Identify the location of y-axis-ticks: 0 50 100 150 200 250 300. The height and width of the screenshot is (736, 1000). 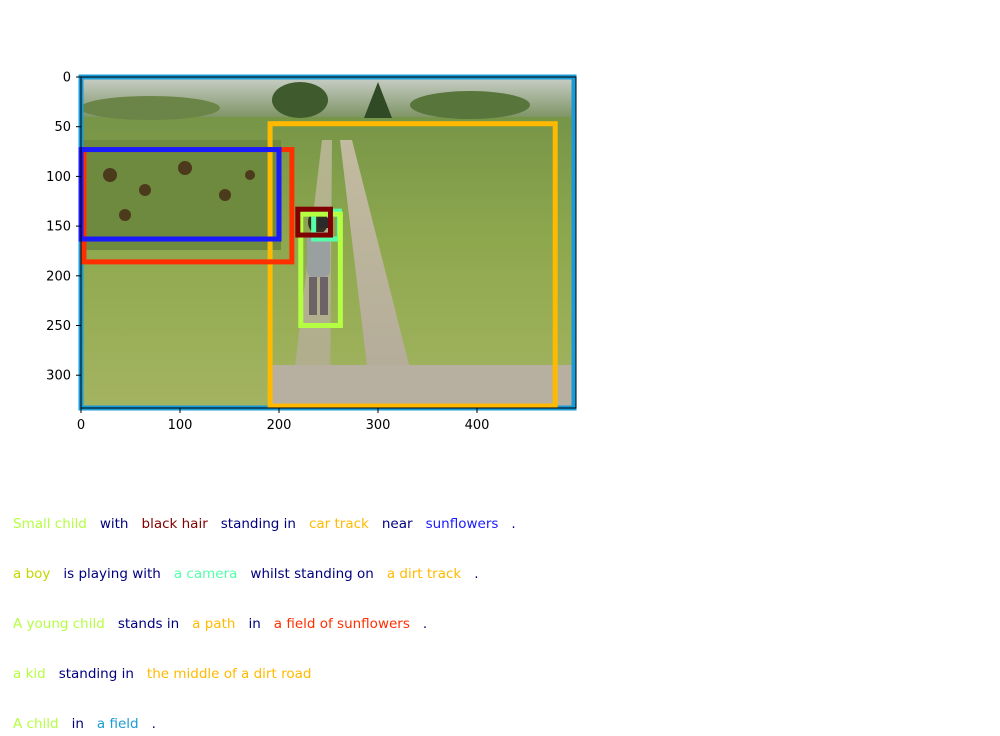
(63, 227).